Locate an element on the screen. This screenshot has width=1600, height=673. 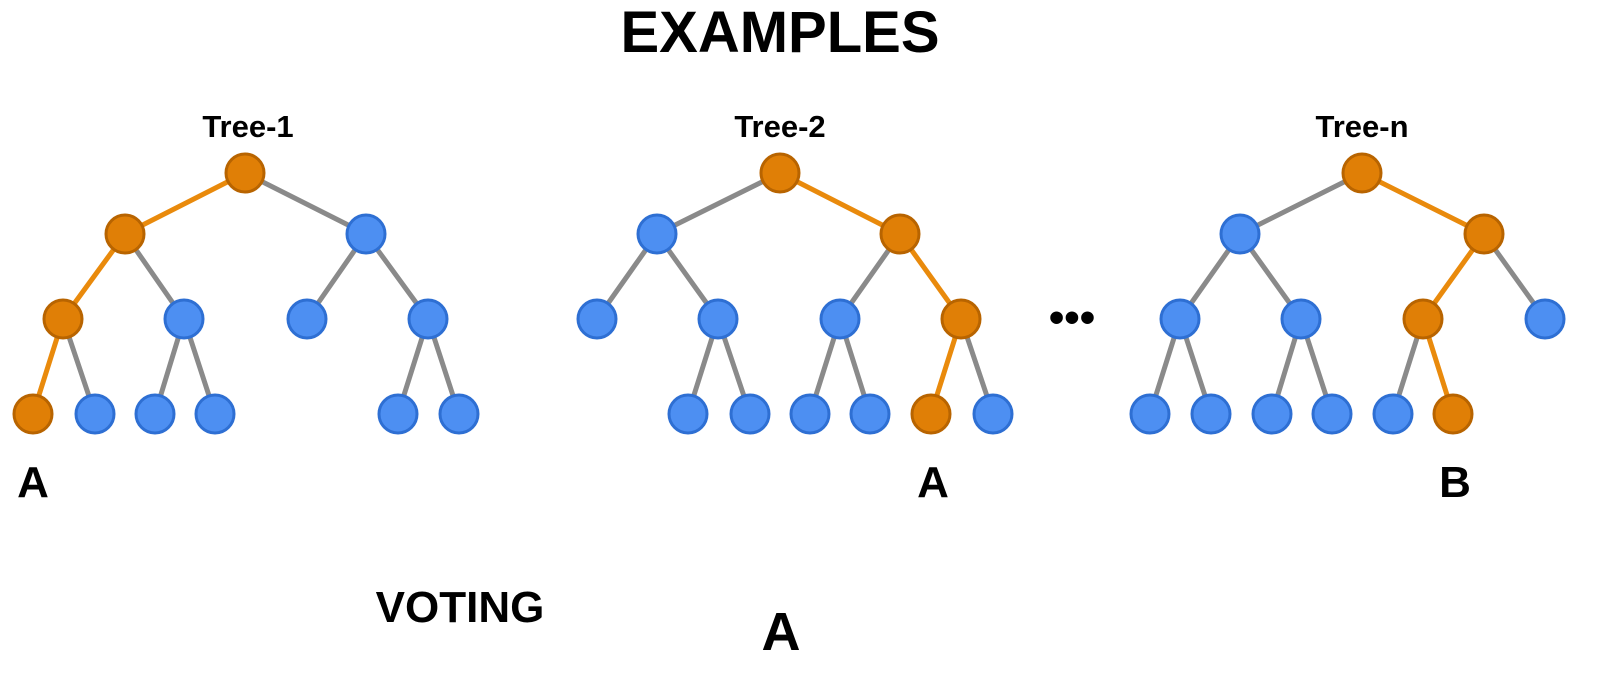
t2-edge-r-a is located at coordinates (718, 203).